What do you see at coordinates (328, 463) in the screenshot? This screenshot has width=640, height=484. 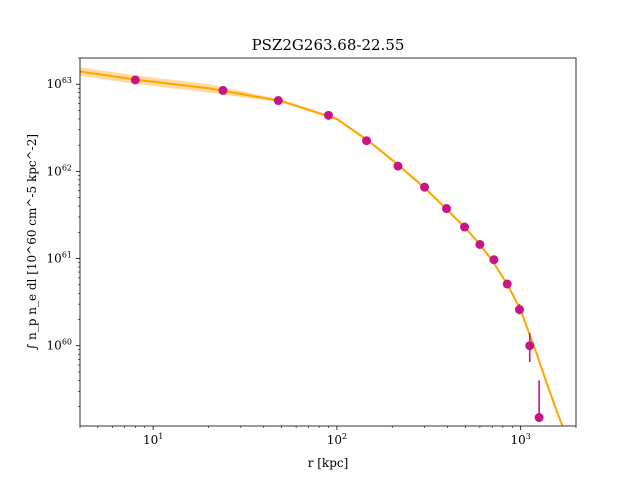 I see `x-axis-label: r [kpc]` at bounding box center [328, 463].